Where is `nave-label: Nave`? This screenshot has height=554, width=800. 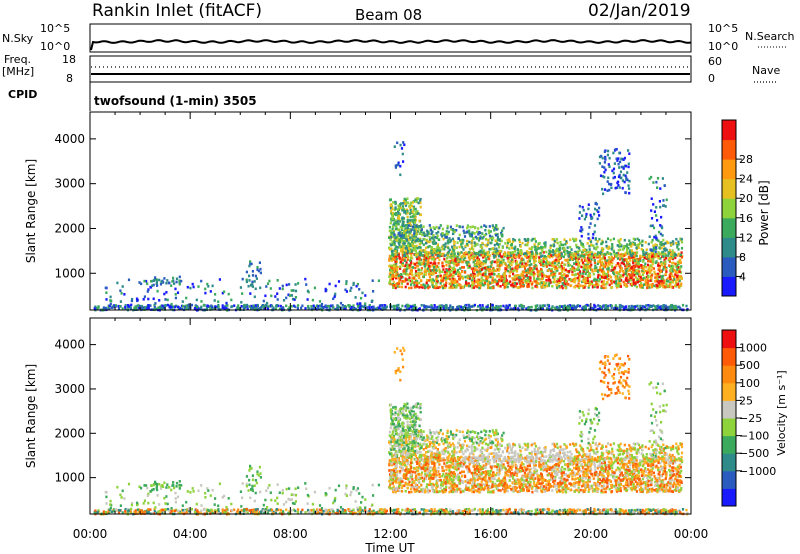
nave-label: Nave is located at coordinates (766, 70).